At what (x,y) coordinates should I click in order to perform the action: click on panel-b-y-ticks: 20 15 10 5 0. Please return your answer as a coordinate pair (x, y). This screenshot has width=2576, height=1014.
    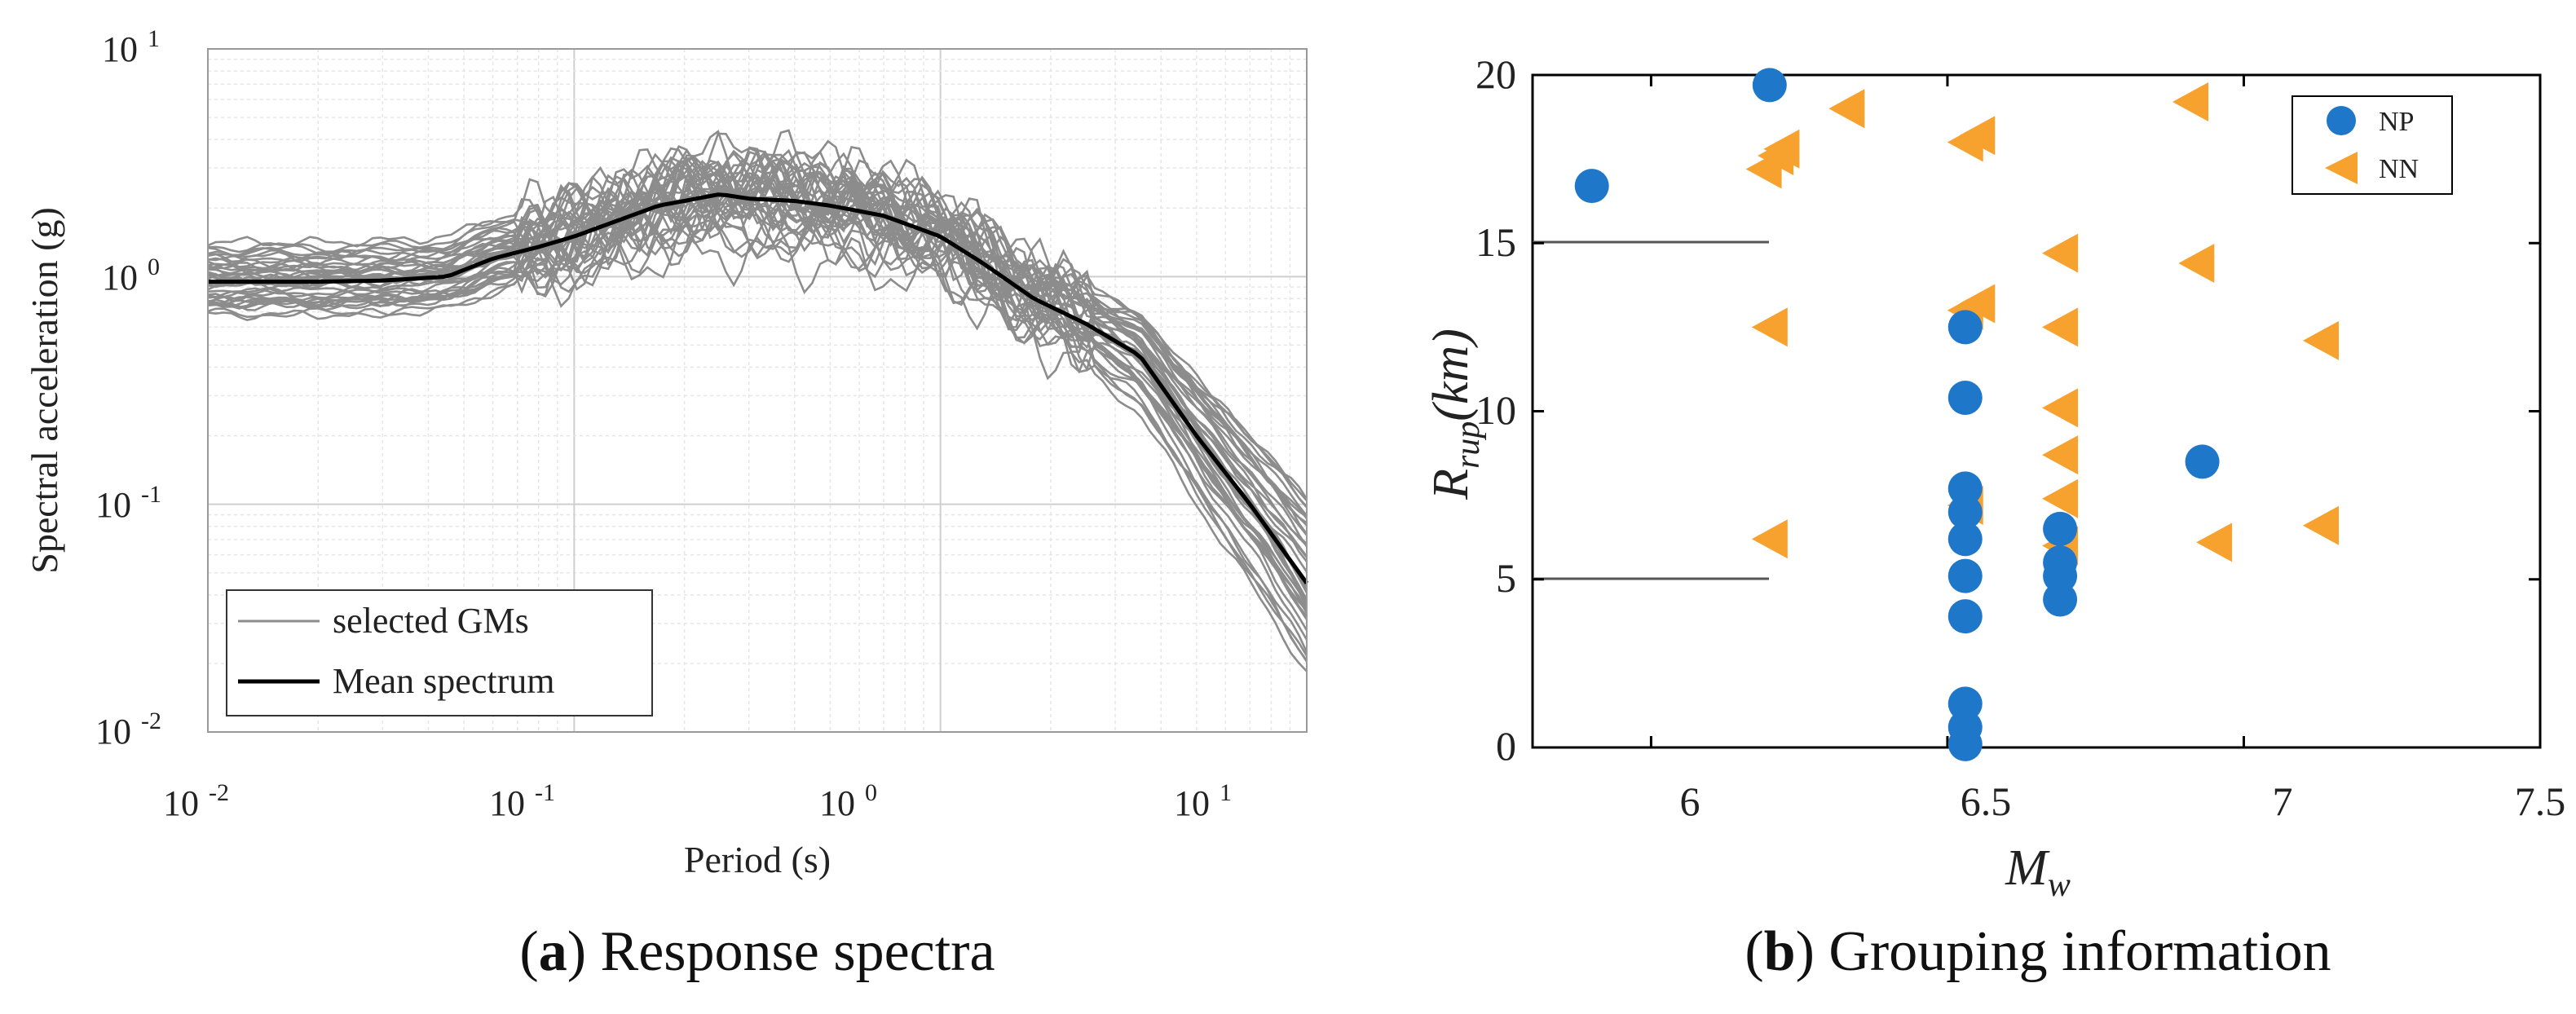
    Looking at the image, I should click on (1495, 410).